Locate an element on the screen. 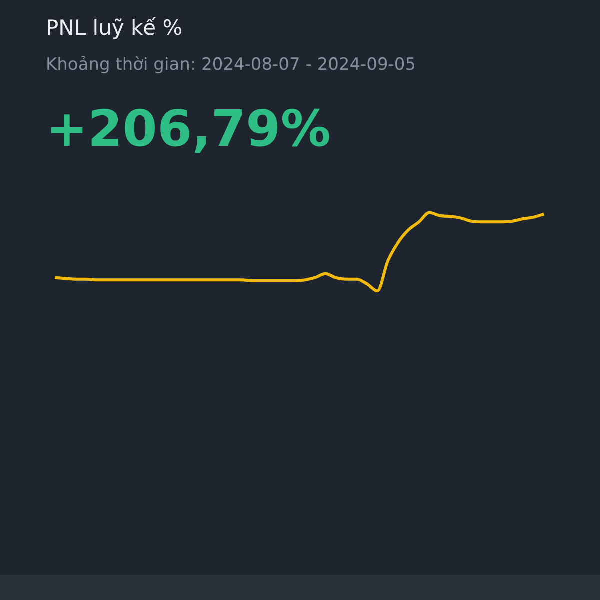 Image resolution: width=600 pixels, height=600 pixels. chart-subtitle: Khoảng thời gian: 2024-08-07 - 2024-09-05 is located at coordinates (231, 65).